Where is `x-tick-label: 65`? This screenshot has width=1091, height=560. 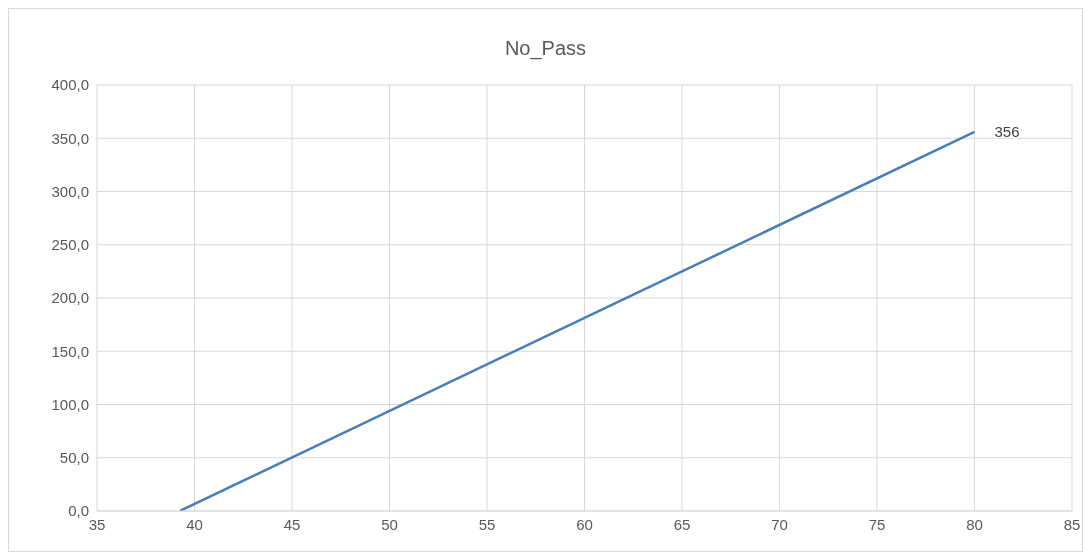
x-tick-label: 65 is located at coordinates (682, 524).